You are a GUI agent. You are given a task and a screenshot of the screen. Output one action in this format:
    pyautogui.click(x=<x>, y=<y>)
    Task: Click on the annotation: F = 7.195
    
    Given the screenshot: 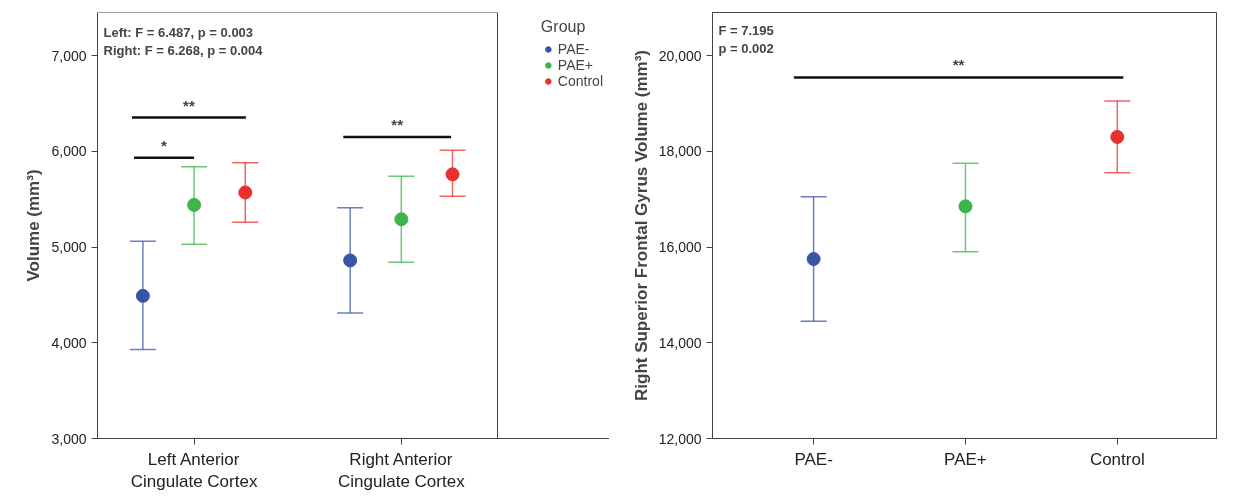 What is the action you would take?
    pyautogui.click(x=746, y=30)
    